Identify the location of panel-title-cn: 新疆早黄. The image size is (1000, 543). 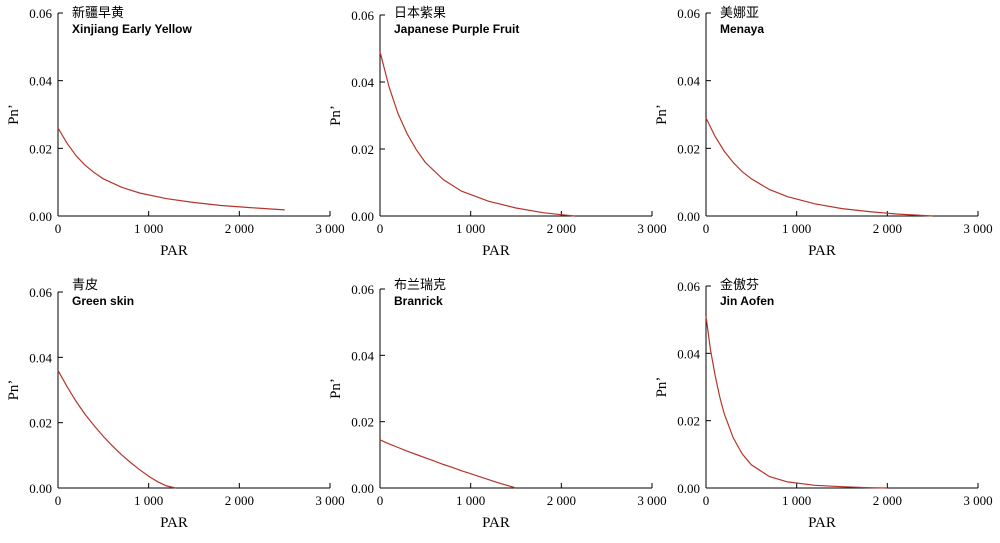
(98, 13).